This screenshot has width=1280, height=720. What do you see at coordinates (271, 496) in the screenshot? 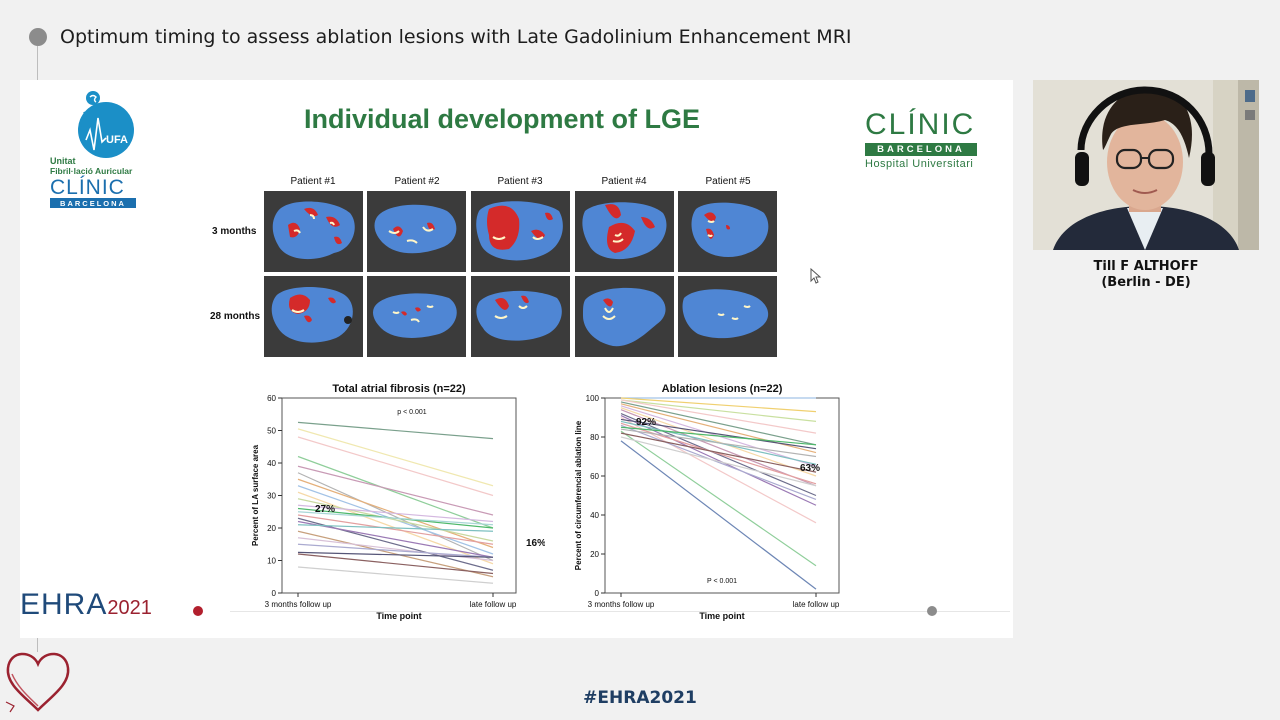
I see `y-tick-label: 30` at bounding box center [271, 496].